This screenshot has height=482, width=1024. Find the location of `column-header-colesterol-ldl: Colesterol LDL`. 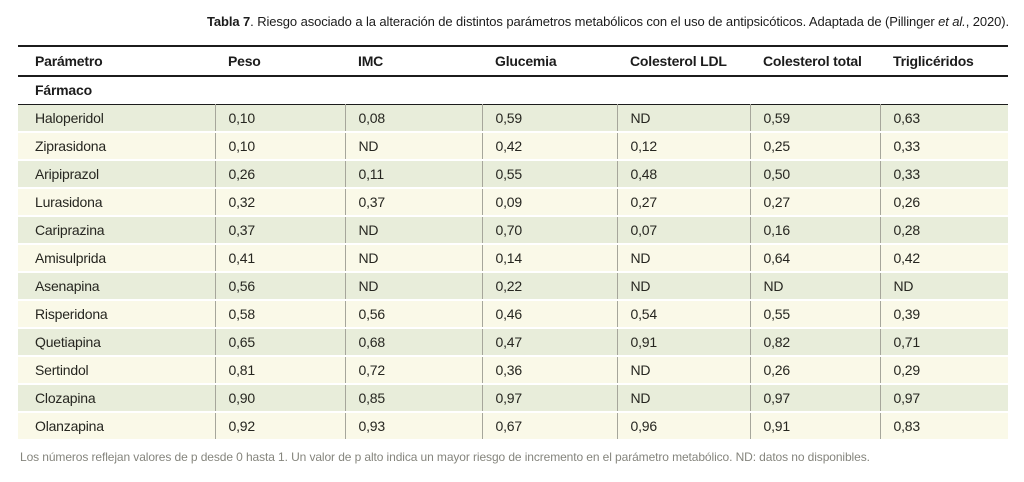

column-header-colesterol-ldl: Colesterol LDL is located at coordinates (678, 61).